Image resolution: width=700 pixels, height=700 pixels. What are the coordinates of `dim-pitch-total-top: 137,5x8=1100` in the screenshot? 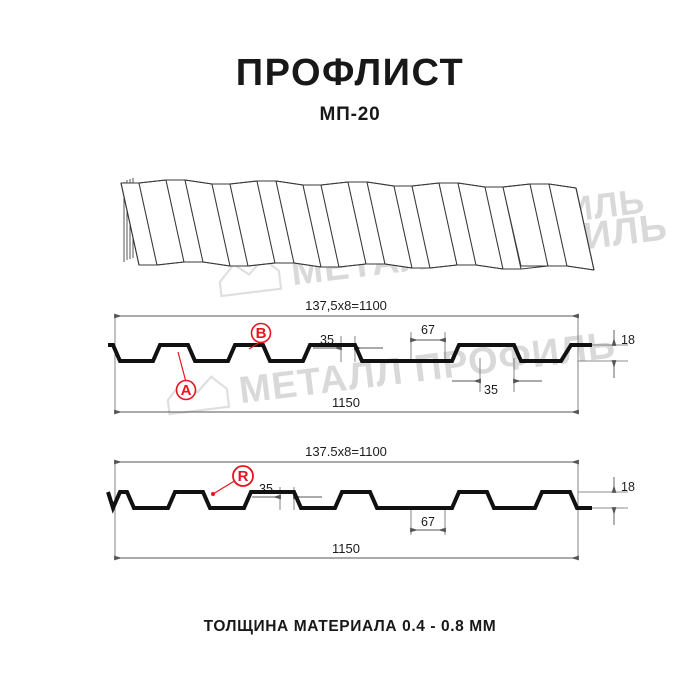 It's located at (346, 308).